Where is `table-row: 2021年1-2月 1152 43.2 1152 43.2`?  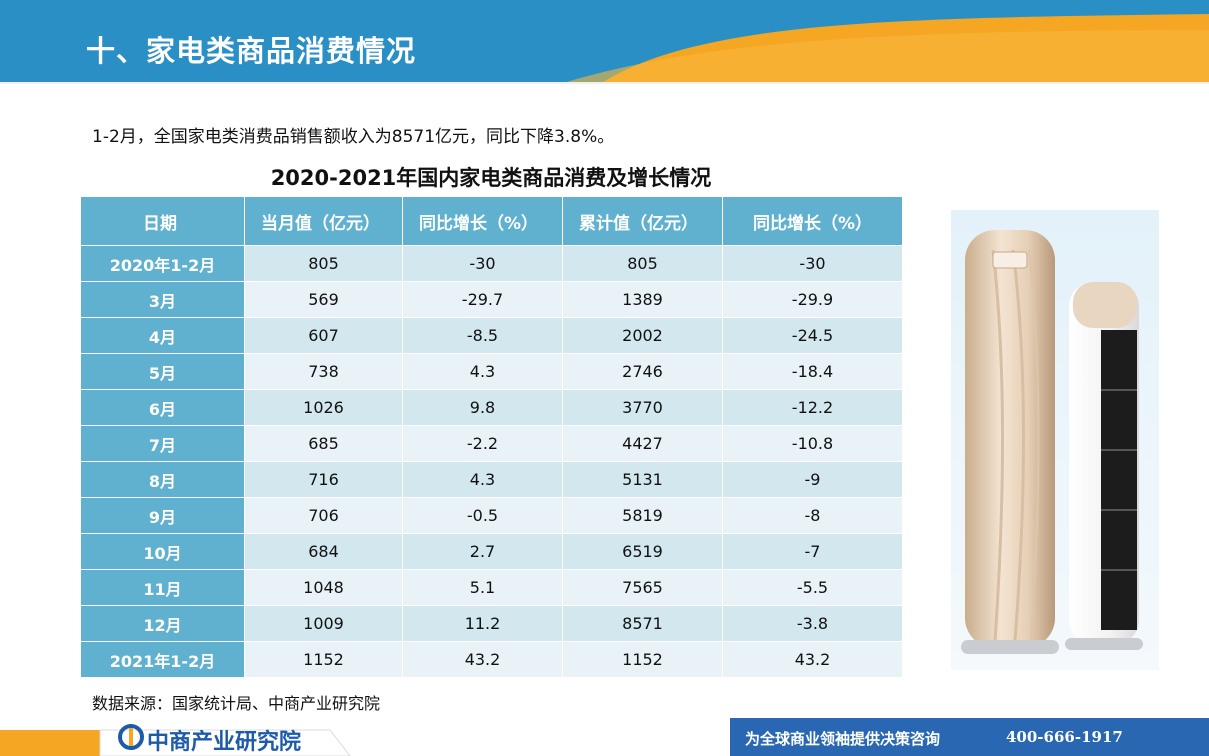
table-row: 2021年1-2月 1152 43.2 1152 43.2 is located at coordinates (491, 659).